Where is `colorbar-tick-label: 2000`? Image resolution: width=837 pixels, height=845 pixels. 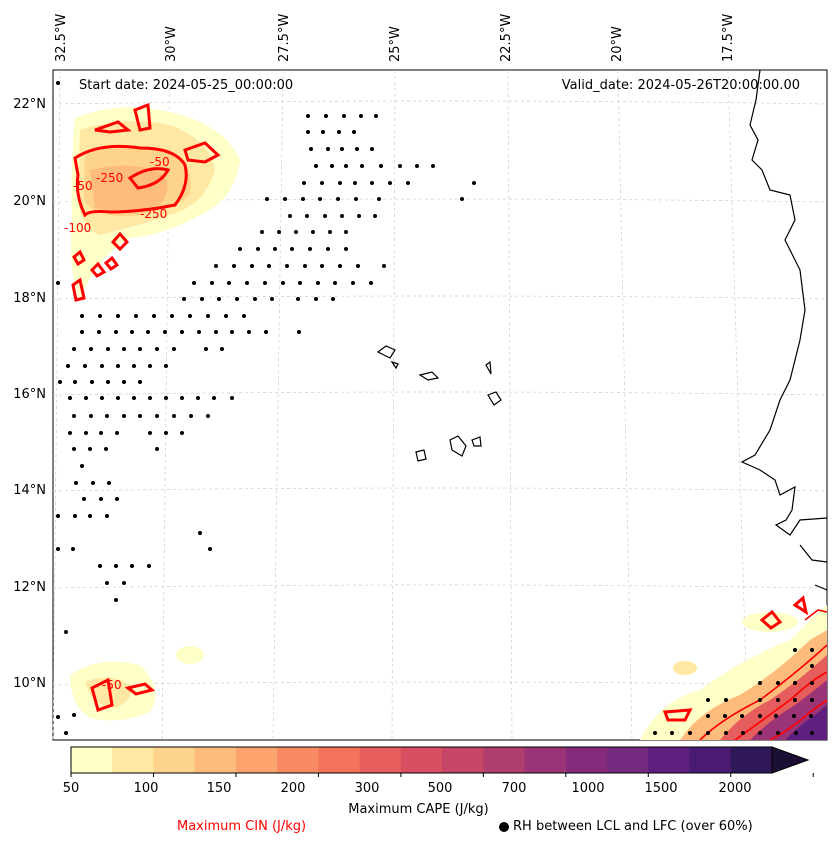 colorbar-tick-label: 2000 is located at coordinates (735, 788).